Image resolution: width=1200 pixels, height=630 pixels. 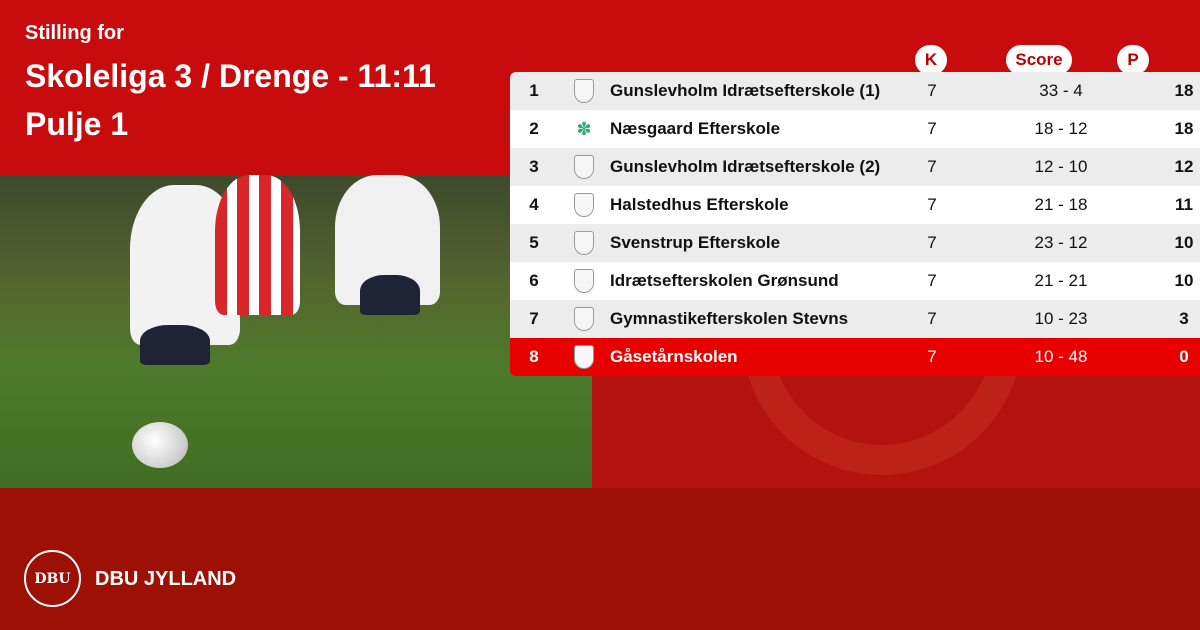 I want to click on team-name: Gunslevholm Idrætsefterskole (1), so click(x=745, y=90).